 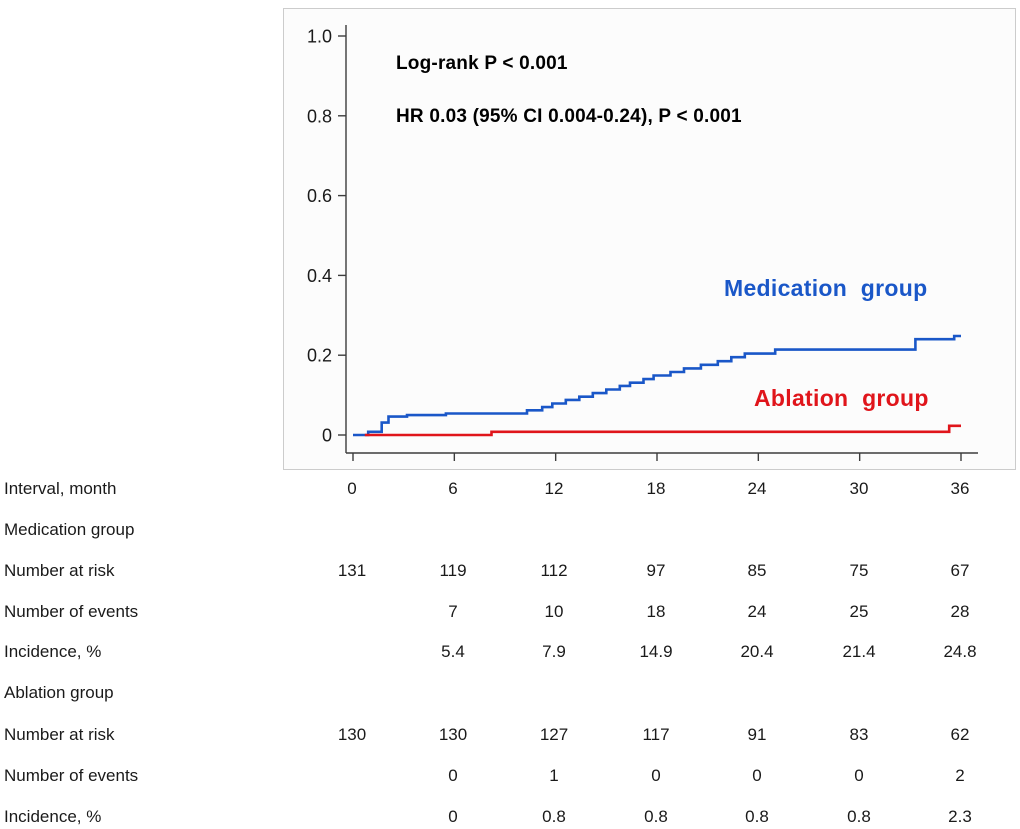 I want to click on x-tick-label: 12, so click(x=554, y=488).